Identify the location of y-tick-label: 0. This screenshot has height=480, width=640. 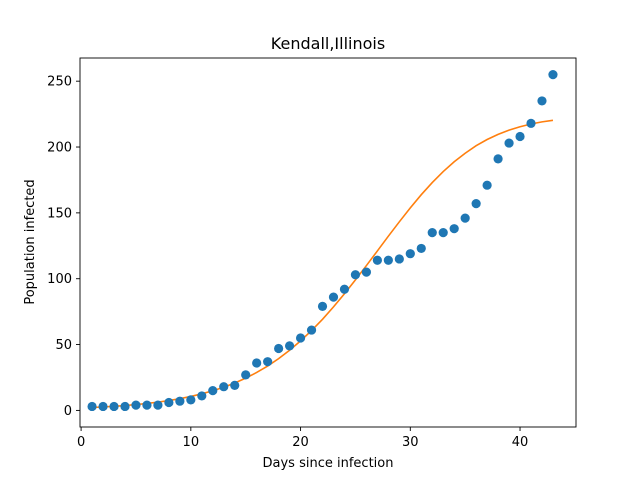
(68, 411).